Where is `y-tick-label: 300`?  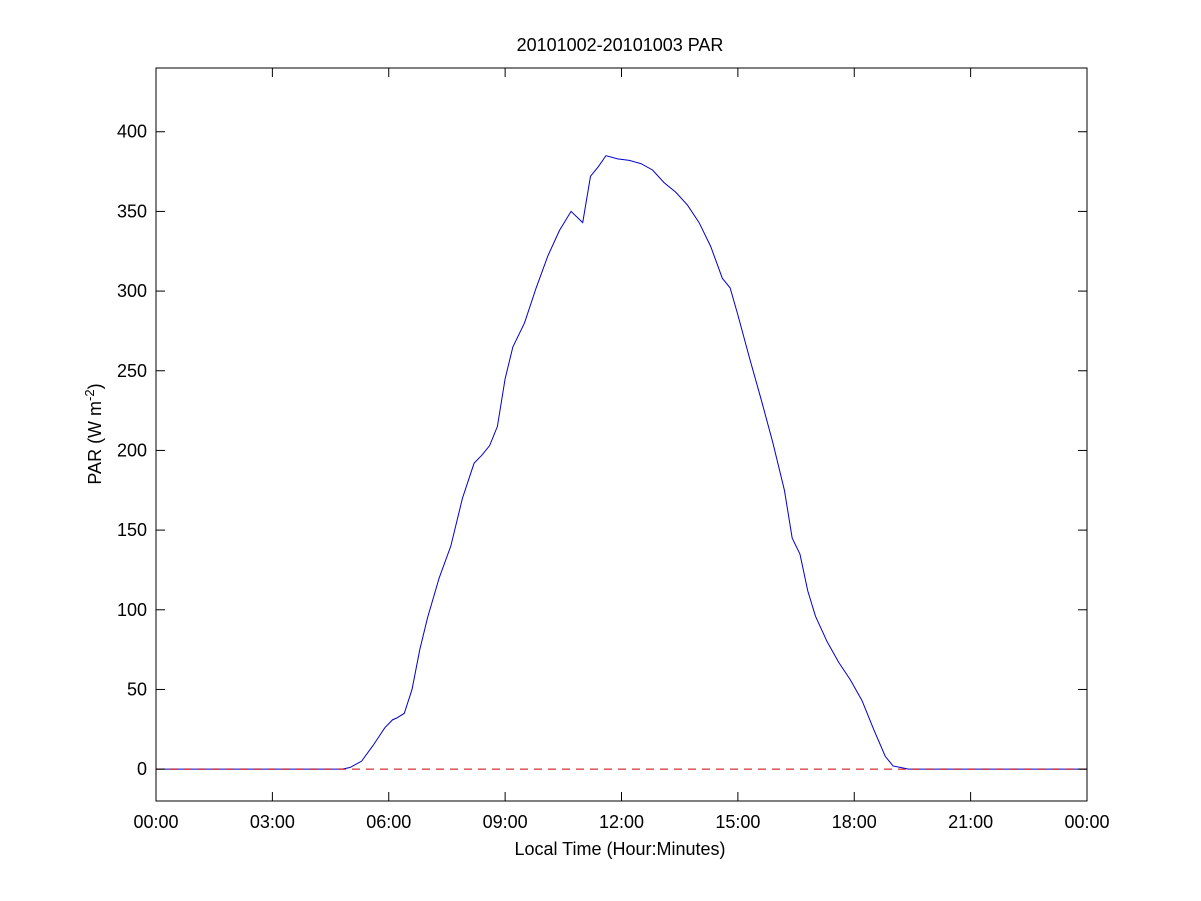 y-tick-label: 300 is located at coordinates (132, 291).